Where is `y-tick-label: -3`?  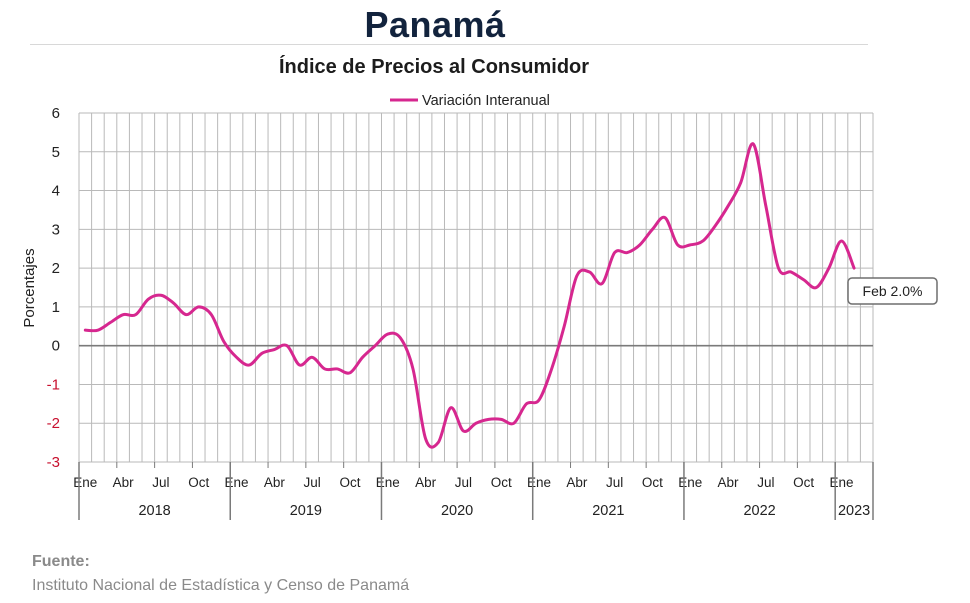 y-tick-label: -3 is located at coordinates (53, 462).